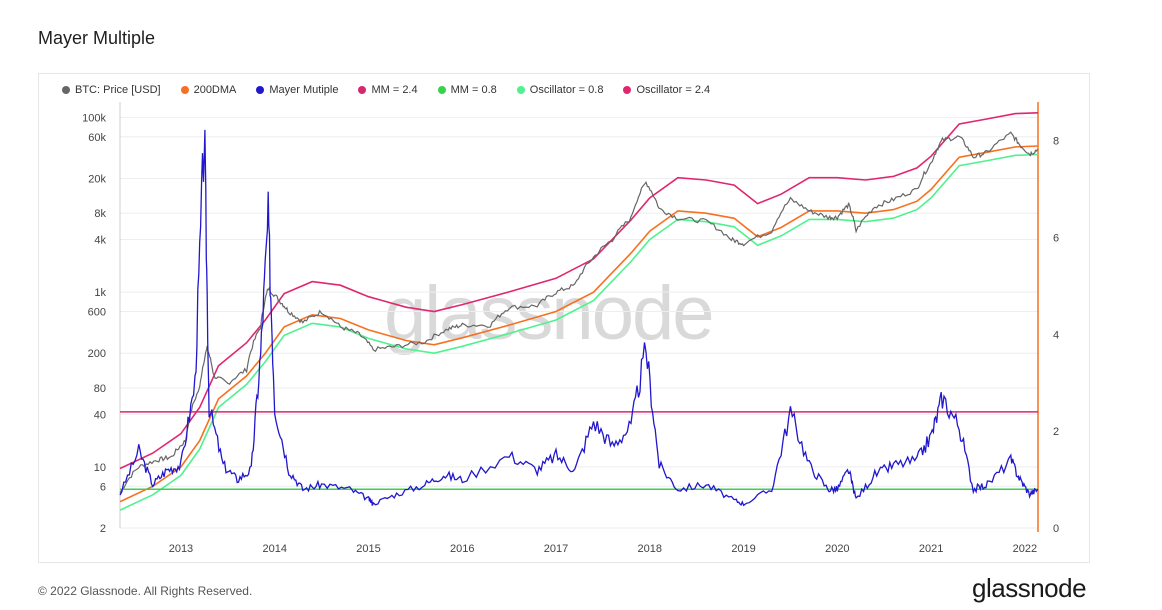 Image resolution: width=1162 pixels, height=610 pixels. Describe the element at coordinates (1056, 529) in the screenshot. I see `y-tick-label-right: 0` at that location.